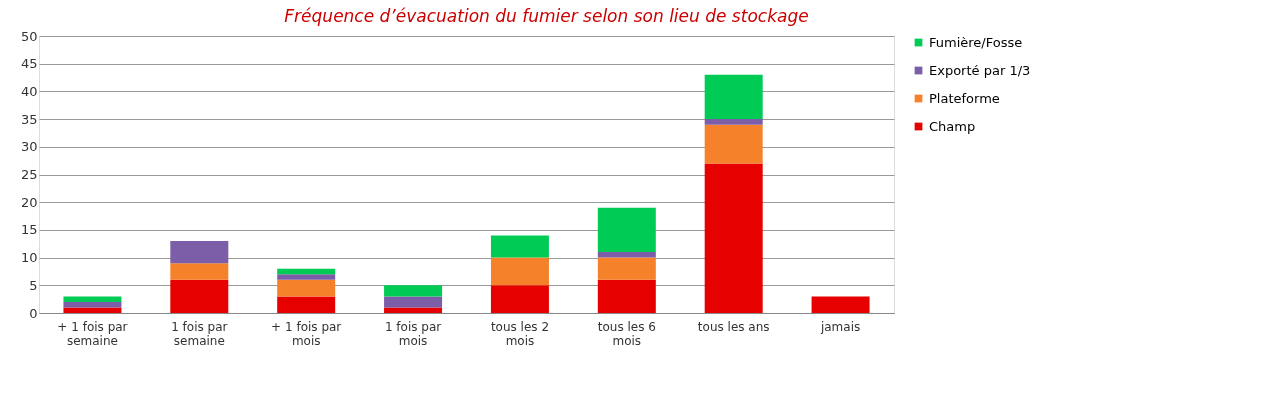 Image resolution: width=1272 pixels, height=408 pixels. What do you see at coordinates (33, 285) in the screenshot?
I see `y-tick-label: 5` at bounding box center [33, 285].